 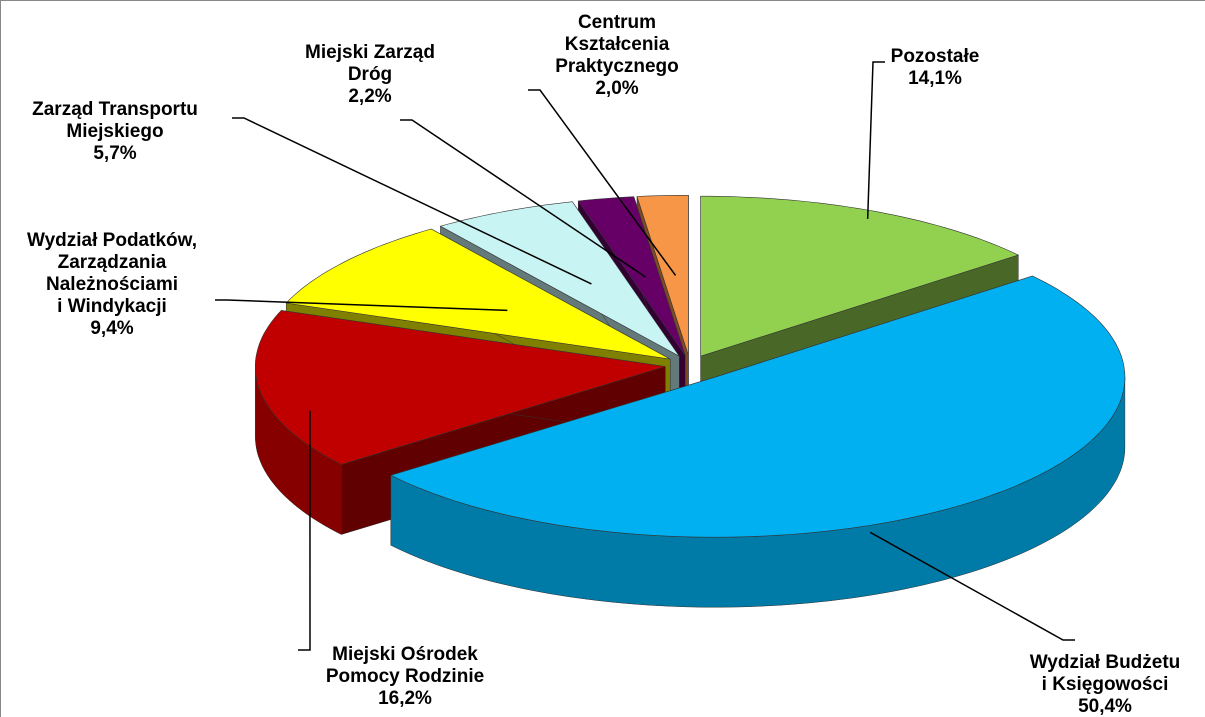 What do you see at coordinates (405, 654) in the screenshot?
I see `label-line: Miejski Ośrodek` at bounding box center [405, 654].